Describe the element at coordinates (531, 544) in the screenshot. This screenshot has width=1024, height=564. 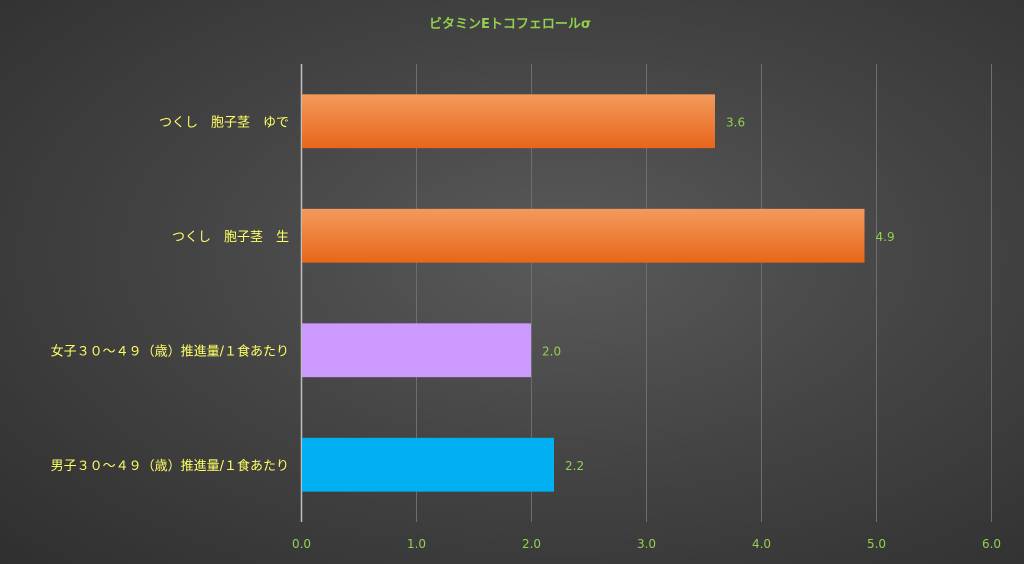
I see `x-tick-label: 2.0` at that location.